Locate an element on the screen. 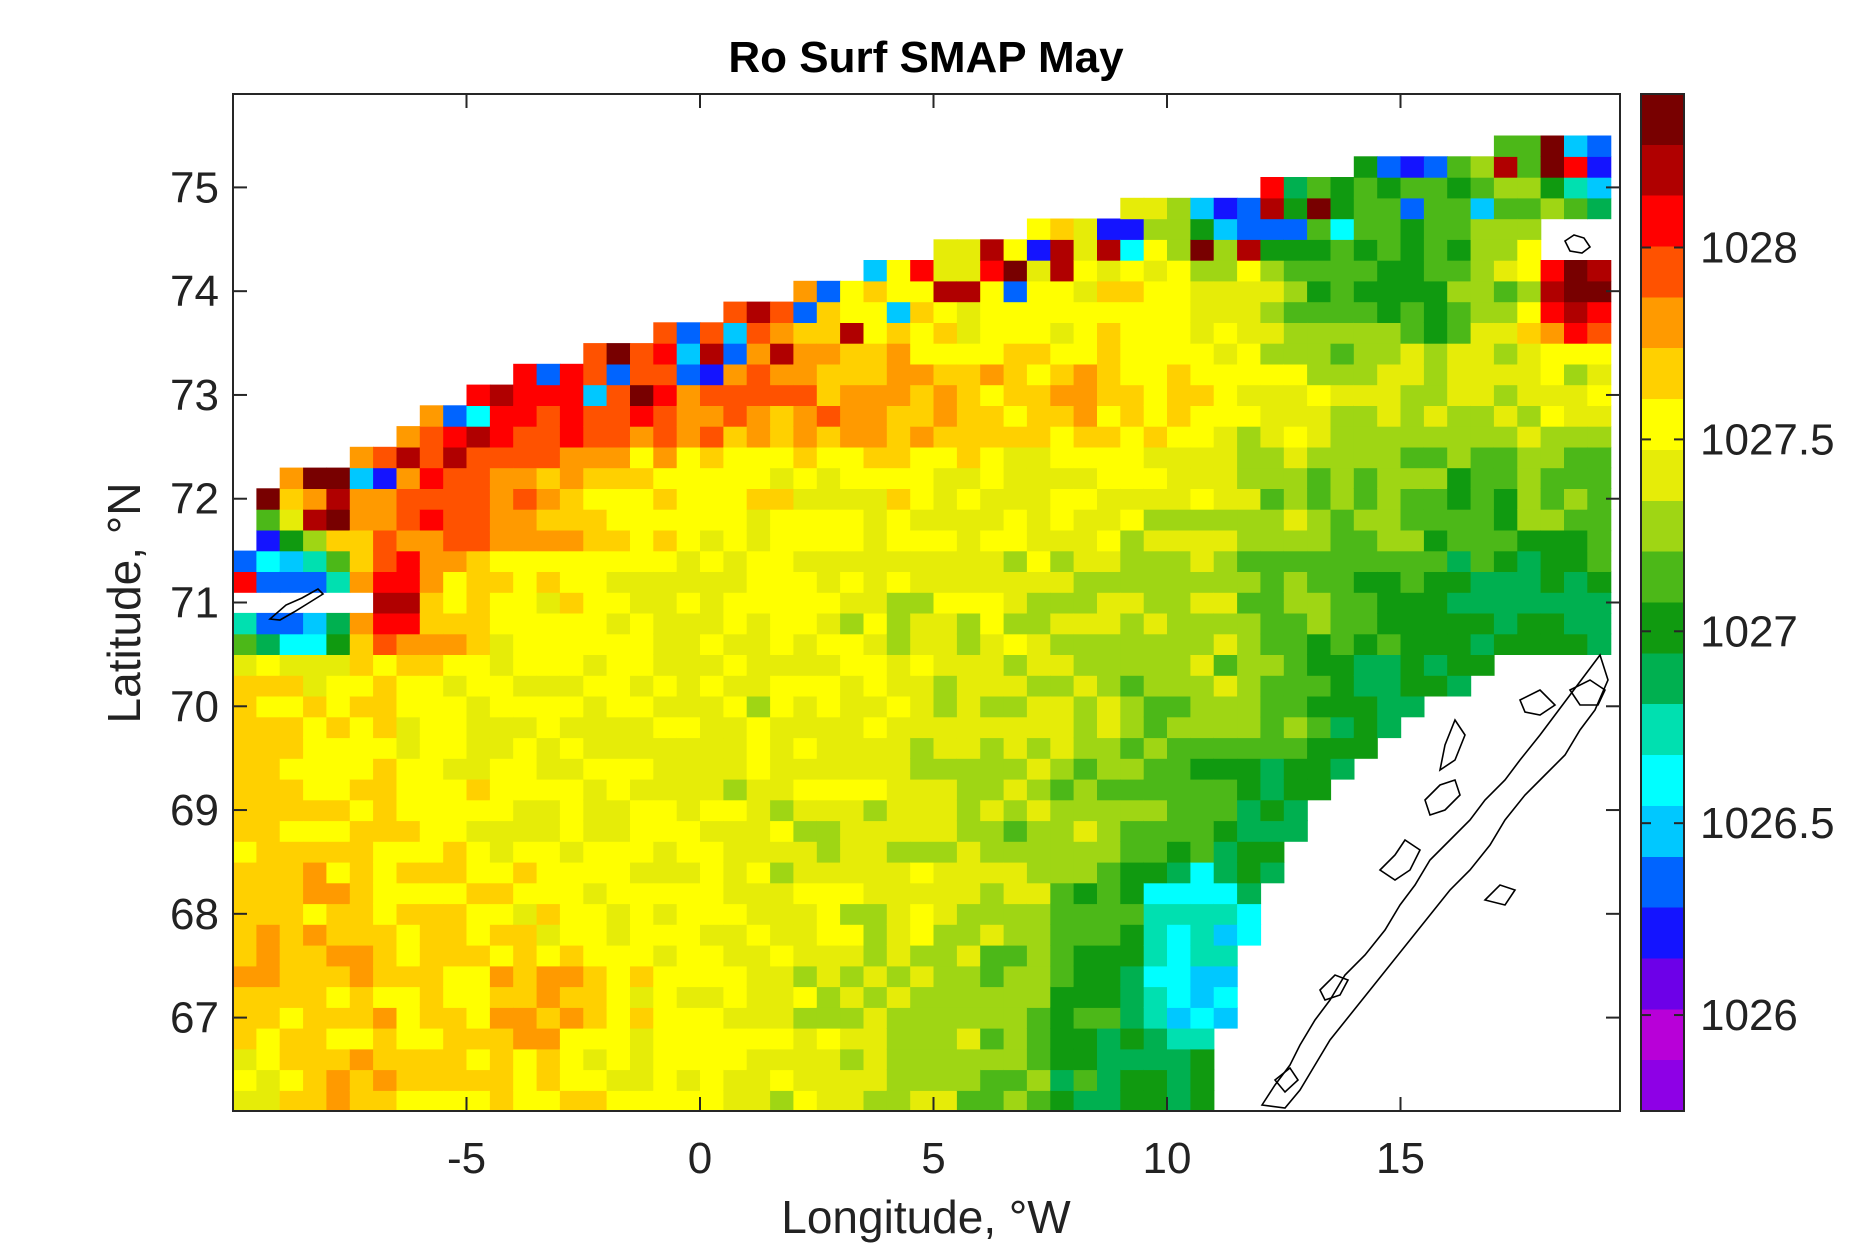 This screenshot has width=1875, height=1250. jan-mayen-island-outline is located at coordinates (296, 604).